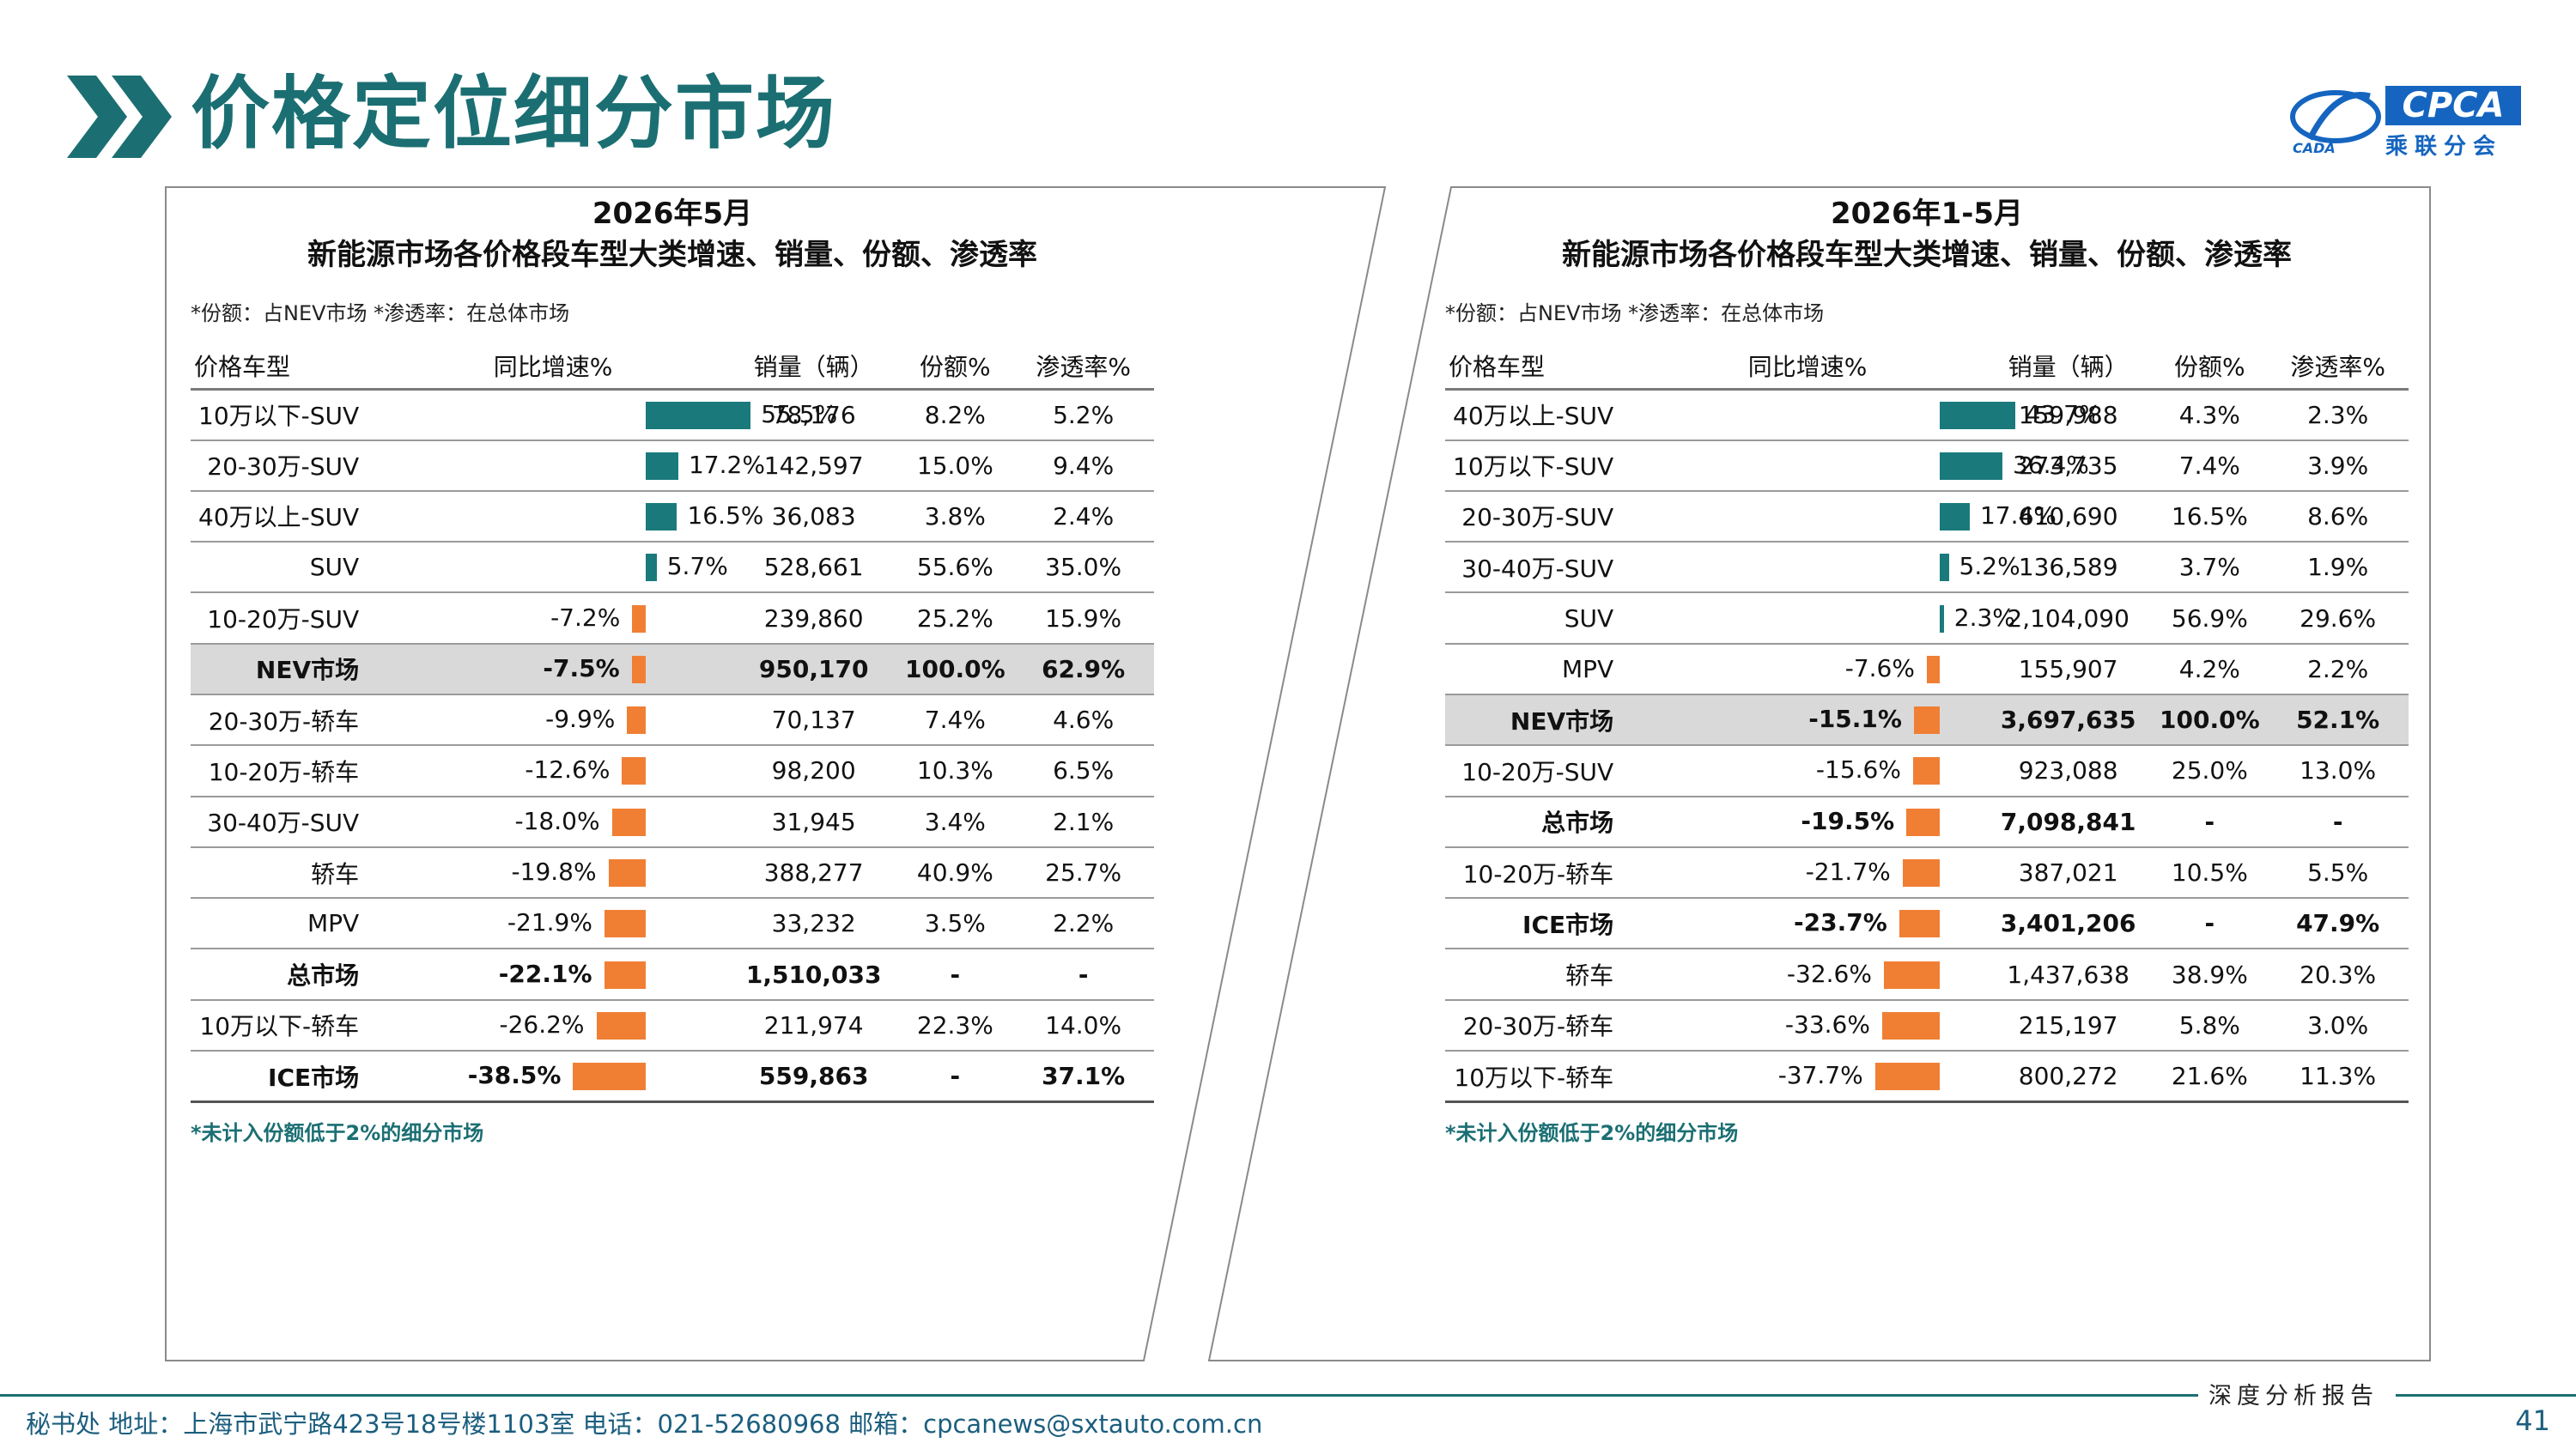  Describe the element at coordinates (284, 975) in the screenshot. I see `segment-name: 总市场` at that location.